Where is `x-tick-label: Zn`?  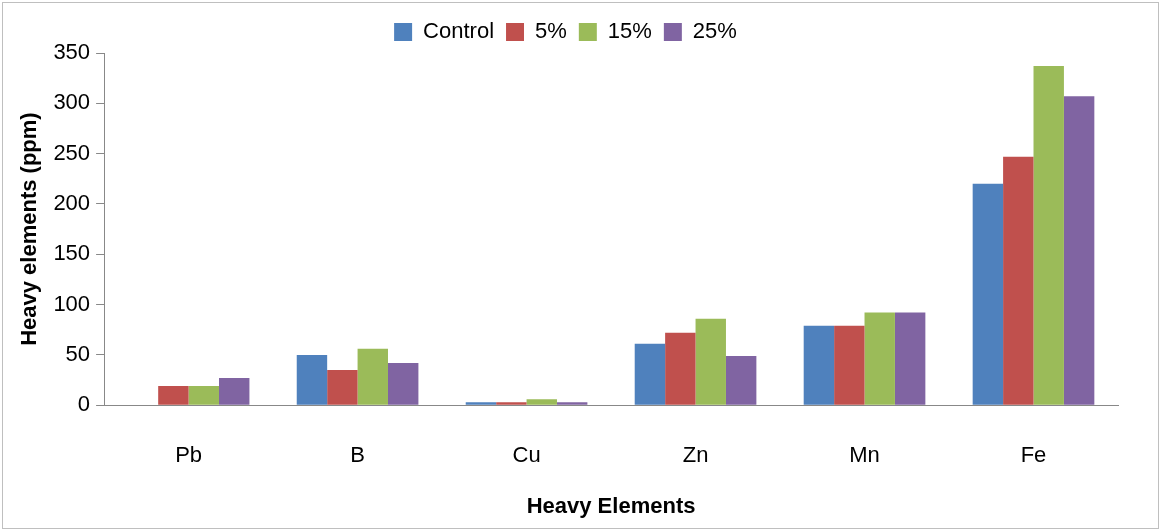 x-tick-label: Zn is located at coordinates (695, 455).